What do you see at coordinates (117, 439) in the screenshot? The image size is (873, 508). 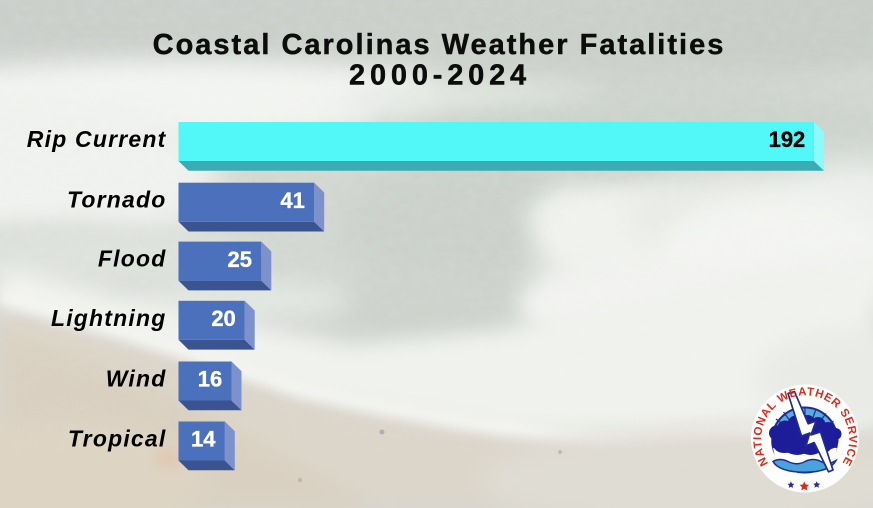 I see `svg-text: Tropical` at bounding box center [117, 439].